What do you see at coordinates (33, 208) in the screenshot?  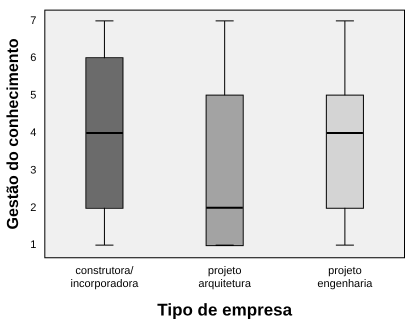 I see `y-tick-label: 2` at bounding box center [33, 208].